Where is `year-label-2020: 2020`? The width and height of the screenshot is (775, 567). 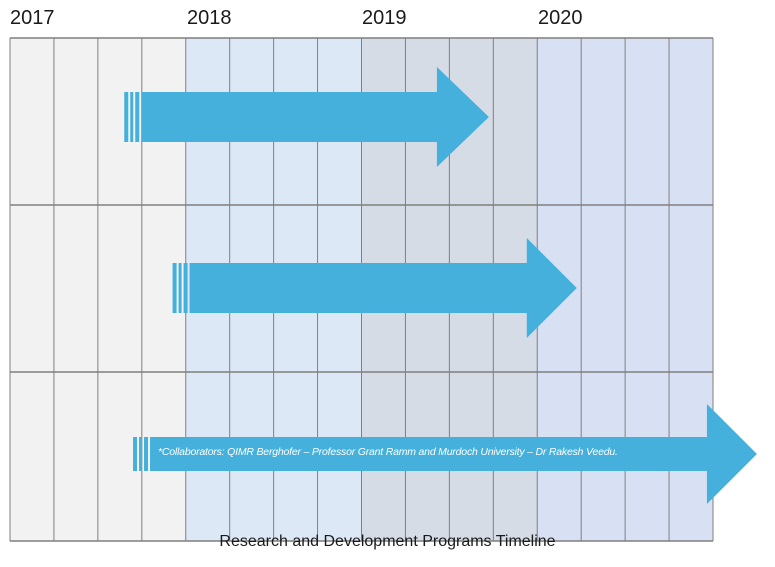
year-label-2020: 2020 is located at coordinates (560, 18).